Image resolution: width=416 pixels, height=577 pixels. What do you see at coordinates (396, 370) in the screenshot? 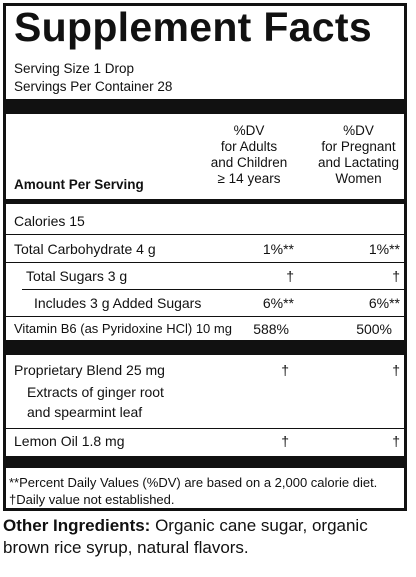
I see `blend-dv-pregnant: †` at bounding box center [396, 370].